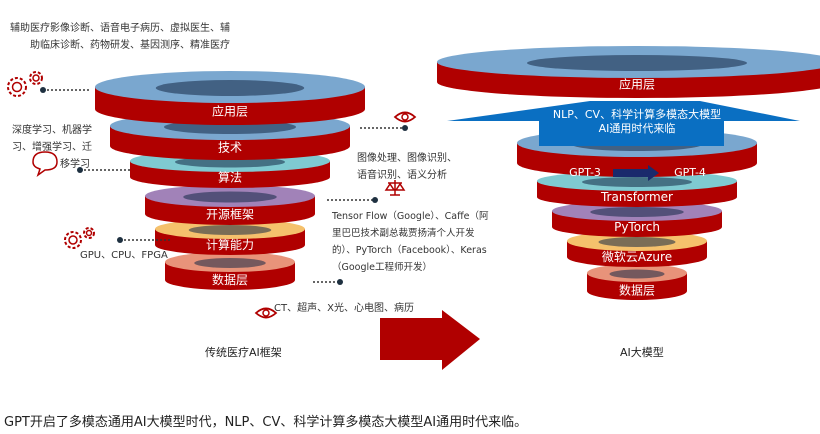 This screenshot has width=820, height=434. What do you see at coordinates (637, 274) in the screenshot?
I see `right-layer-5-hole` at bounding box center [637, 274].